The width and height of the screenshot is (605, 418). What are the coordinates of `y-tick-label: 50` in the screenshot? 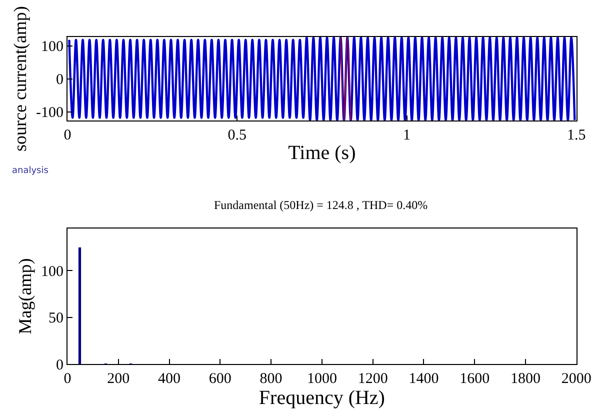 It's located at (56, 318).